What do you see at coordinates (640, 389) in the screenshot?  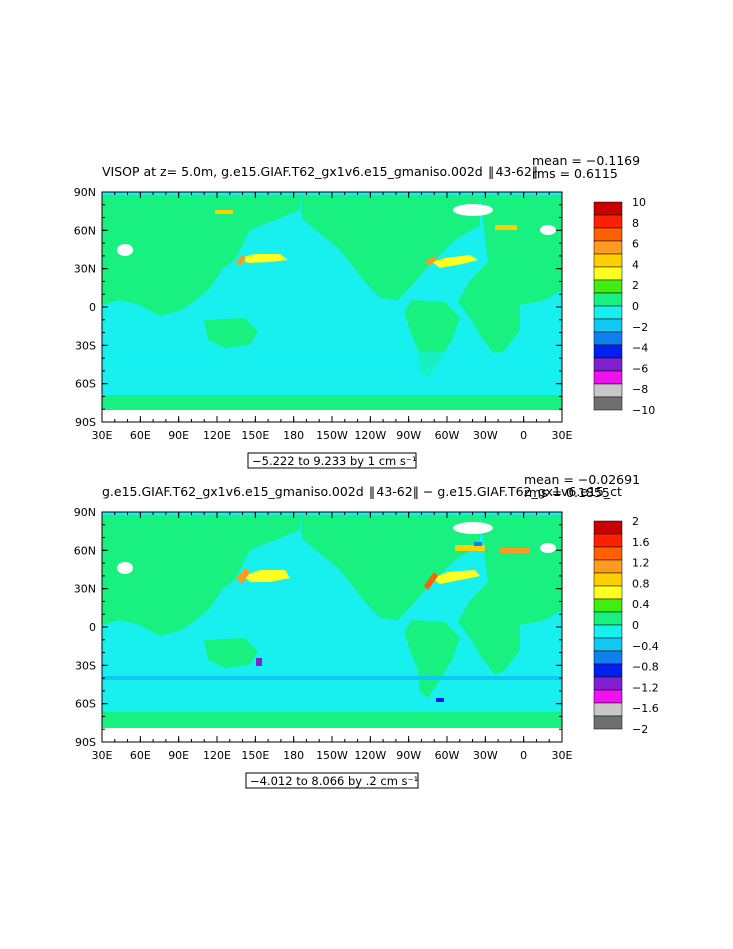 I see `colorbar-label: −8` at bounding box center [640, 389].